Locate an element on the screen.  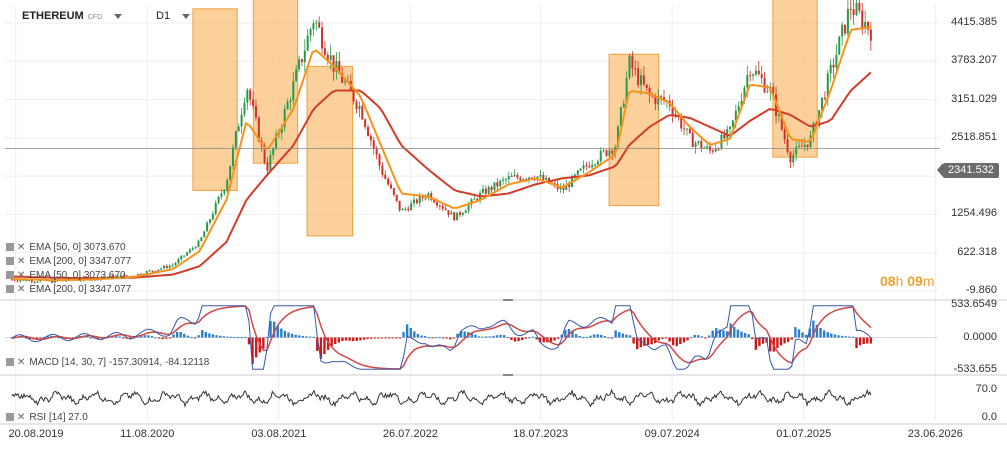
countdown-minutes: 09 is located at coordinates (915, 281).